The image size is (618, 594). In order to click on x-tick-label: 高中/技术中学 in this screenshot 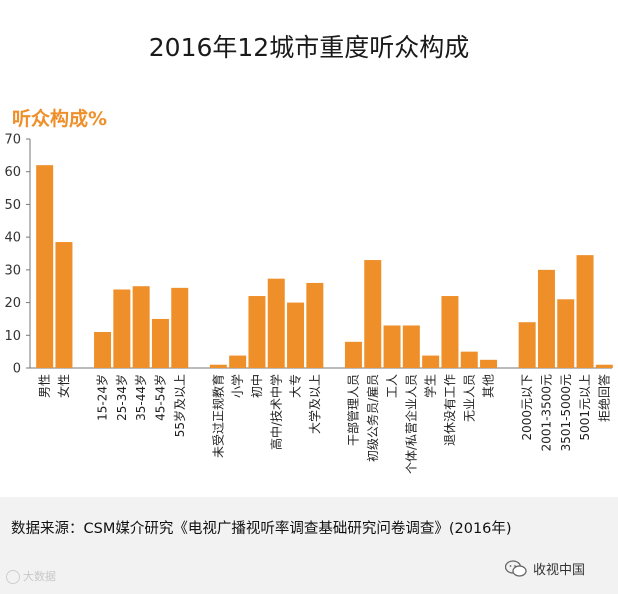, I will do `click(275, 412)`.